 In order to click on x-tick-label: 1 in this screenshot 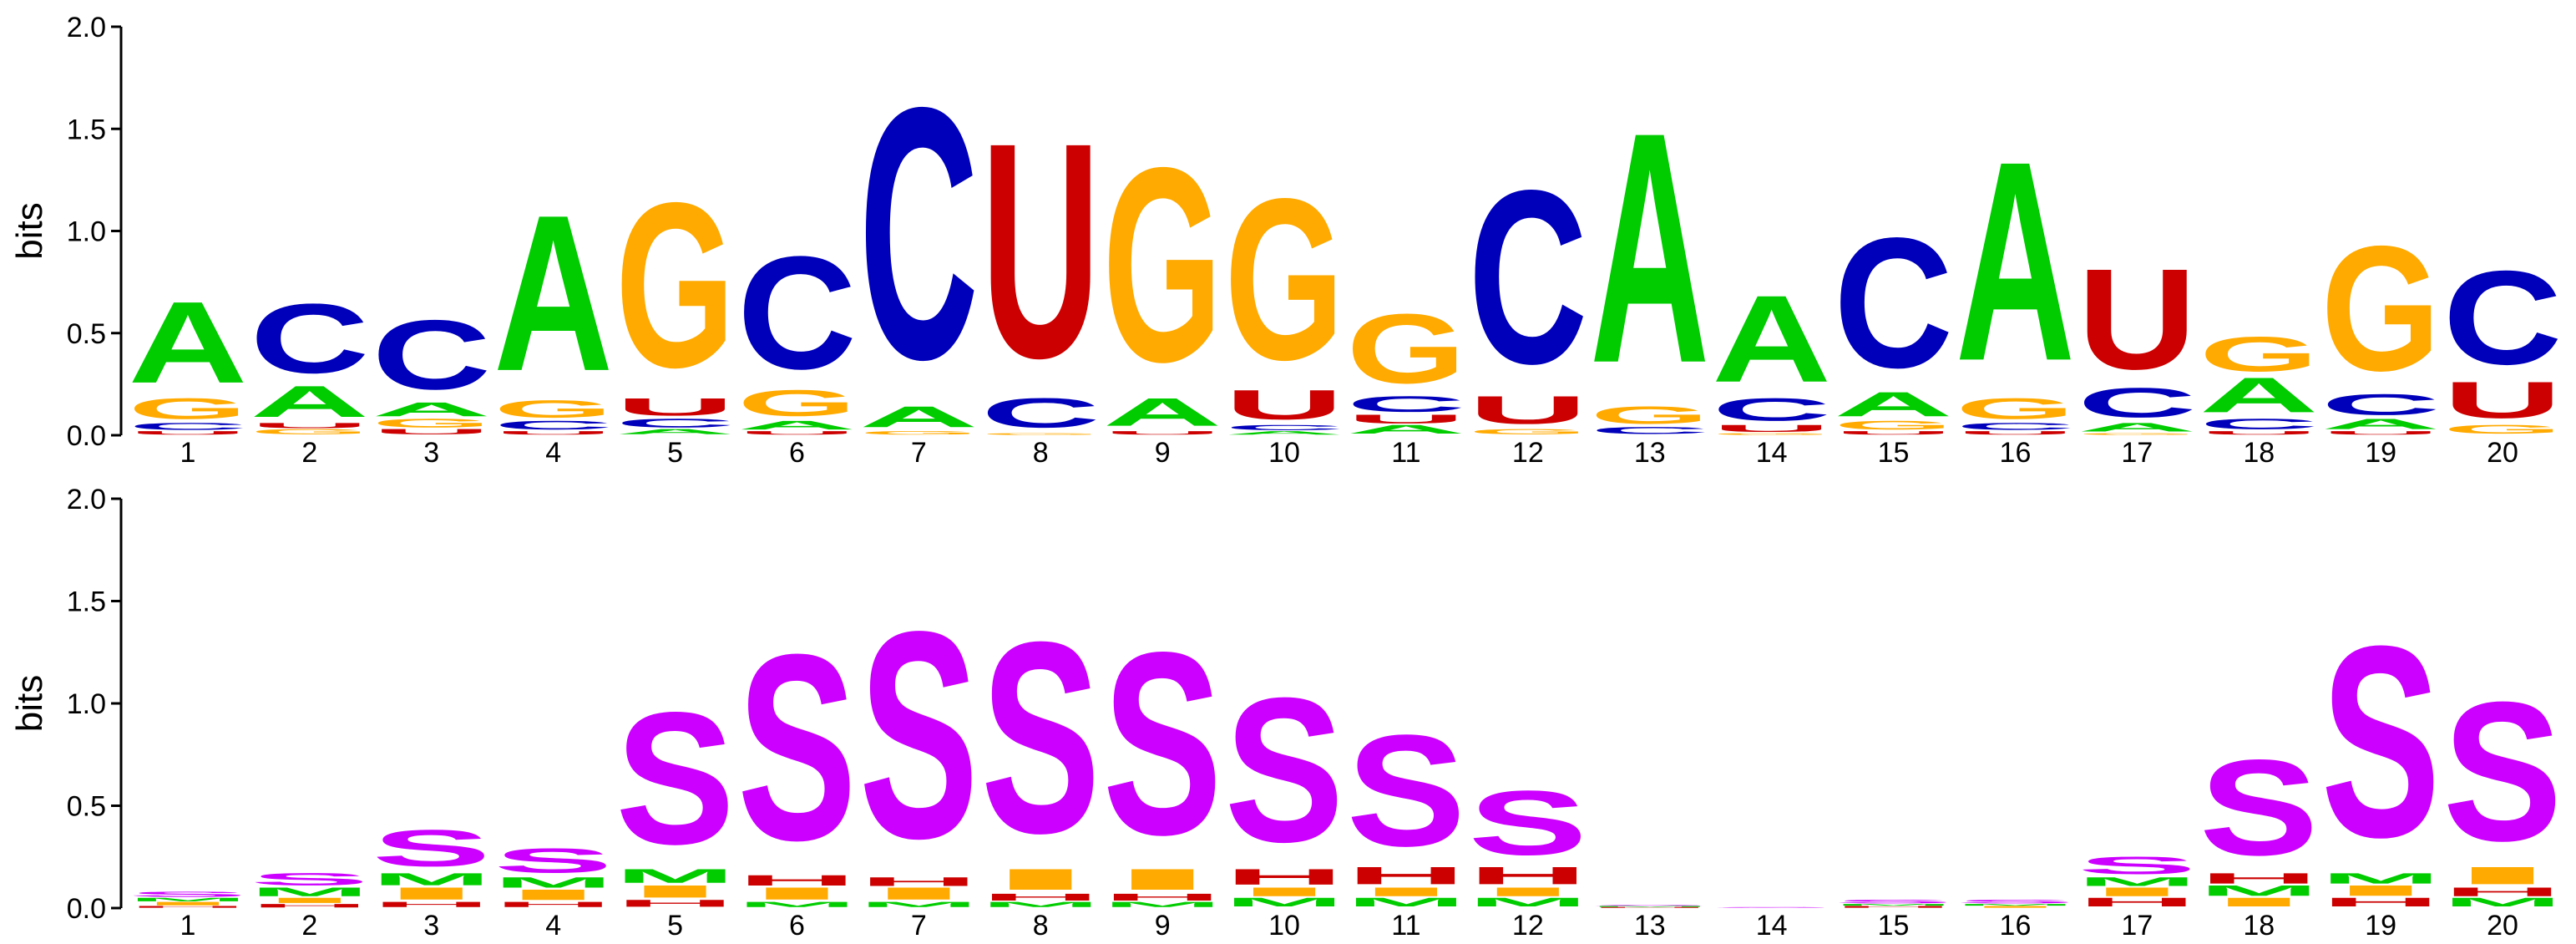, I will do `click(187, 925)`.